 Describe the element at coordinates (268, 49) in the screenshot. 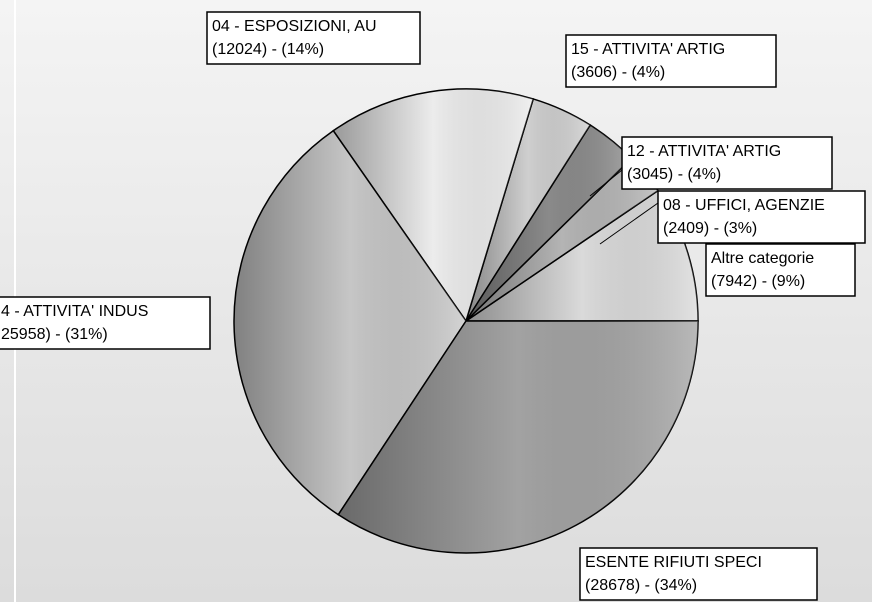

I see `slice-value-label: (12024) - (14%)` at that location.